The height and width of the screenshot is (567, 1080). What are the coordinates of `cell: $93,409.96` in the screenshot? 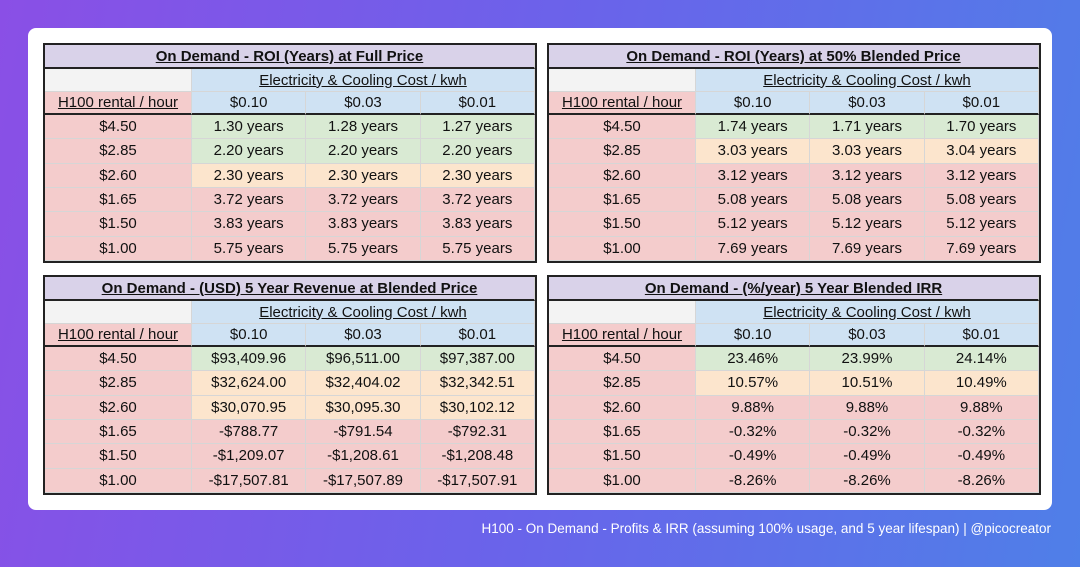 It's located at (249, 359).